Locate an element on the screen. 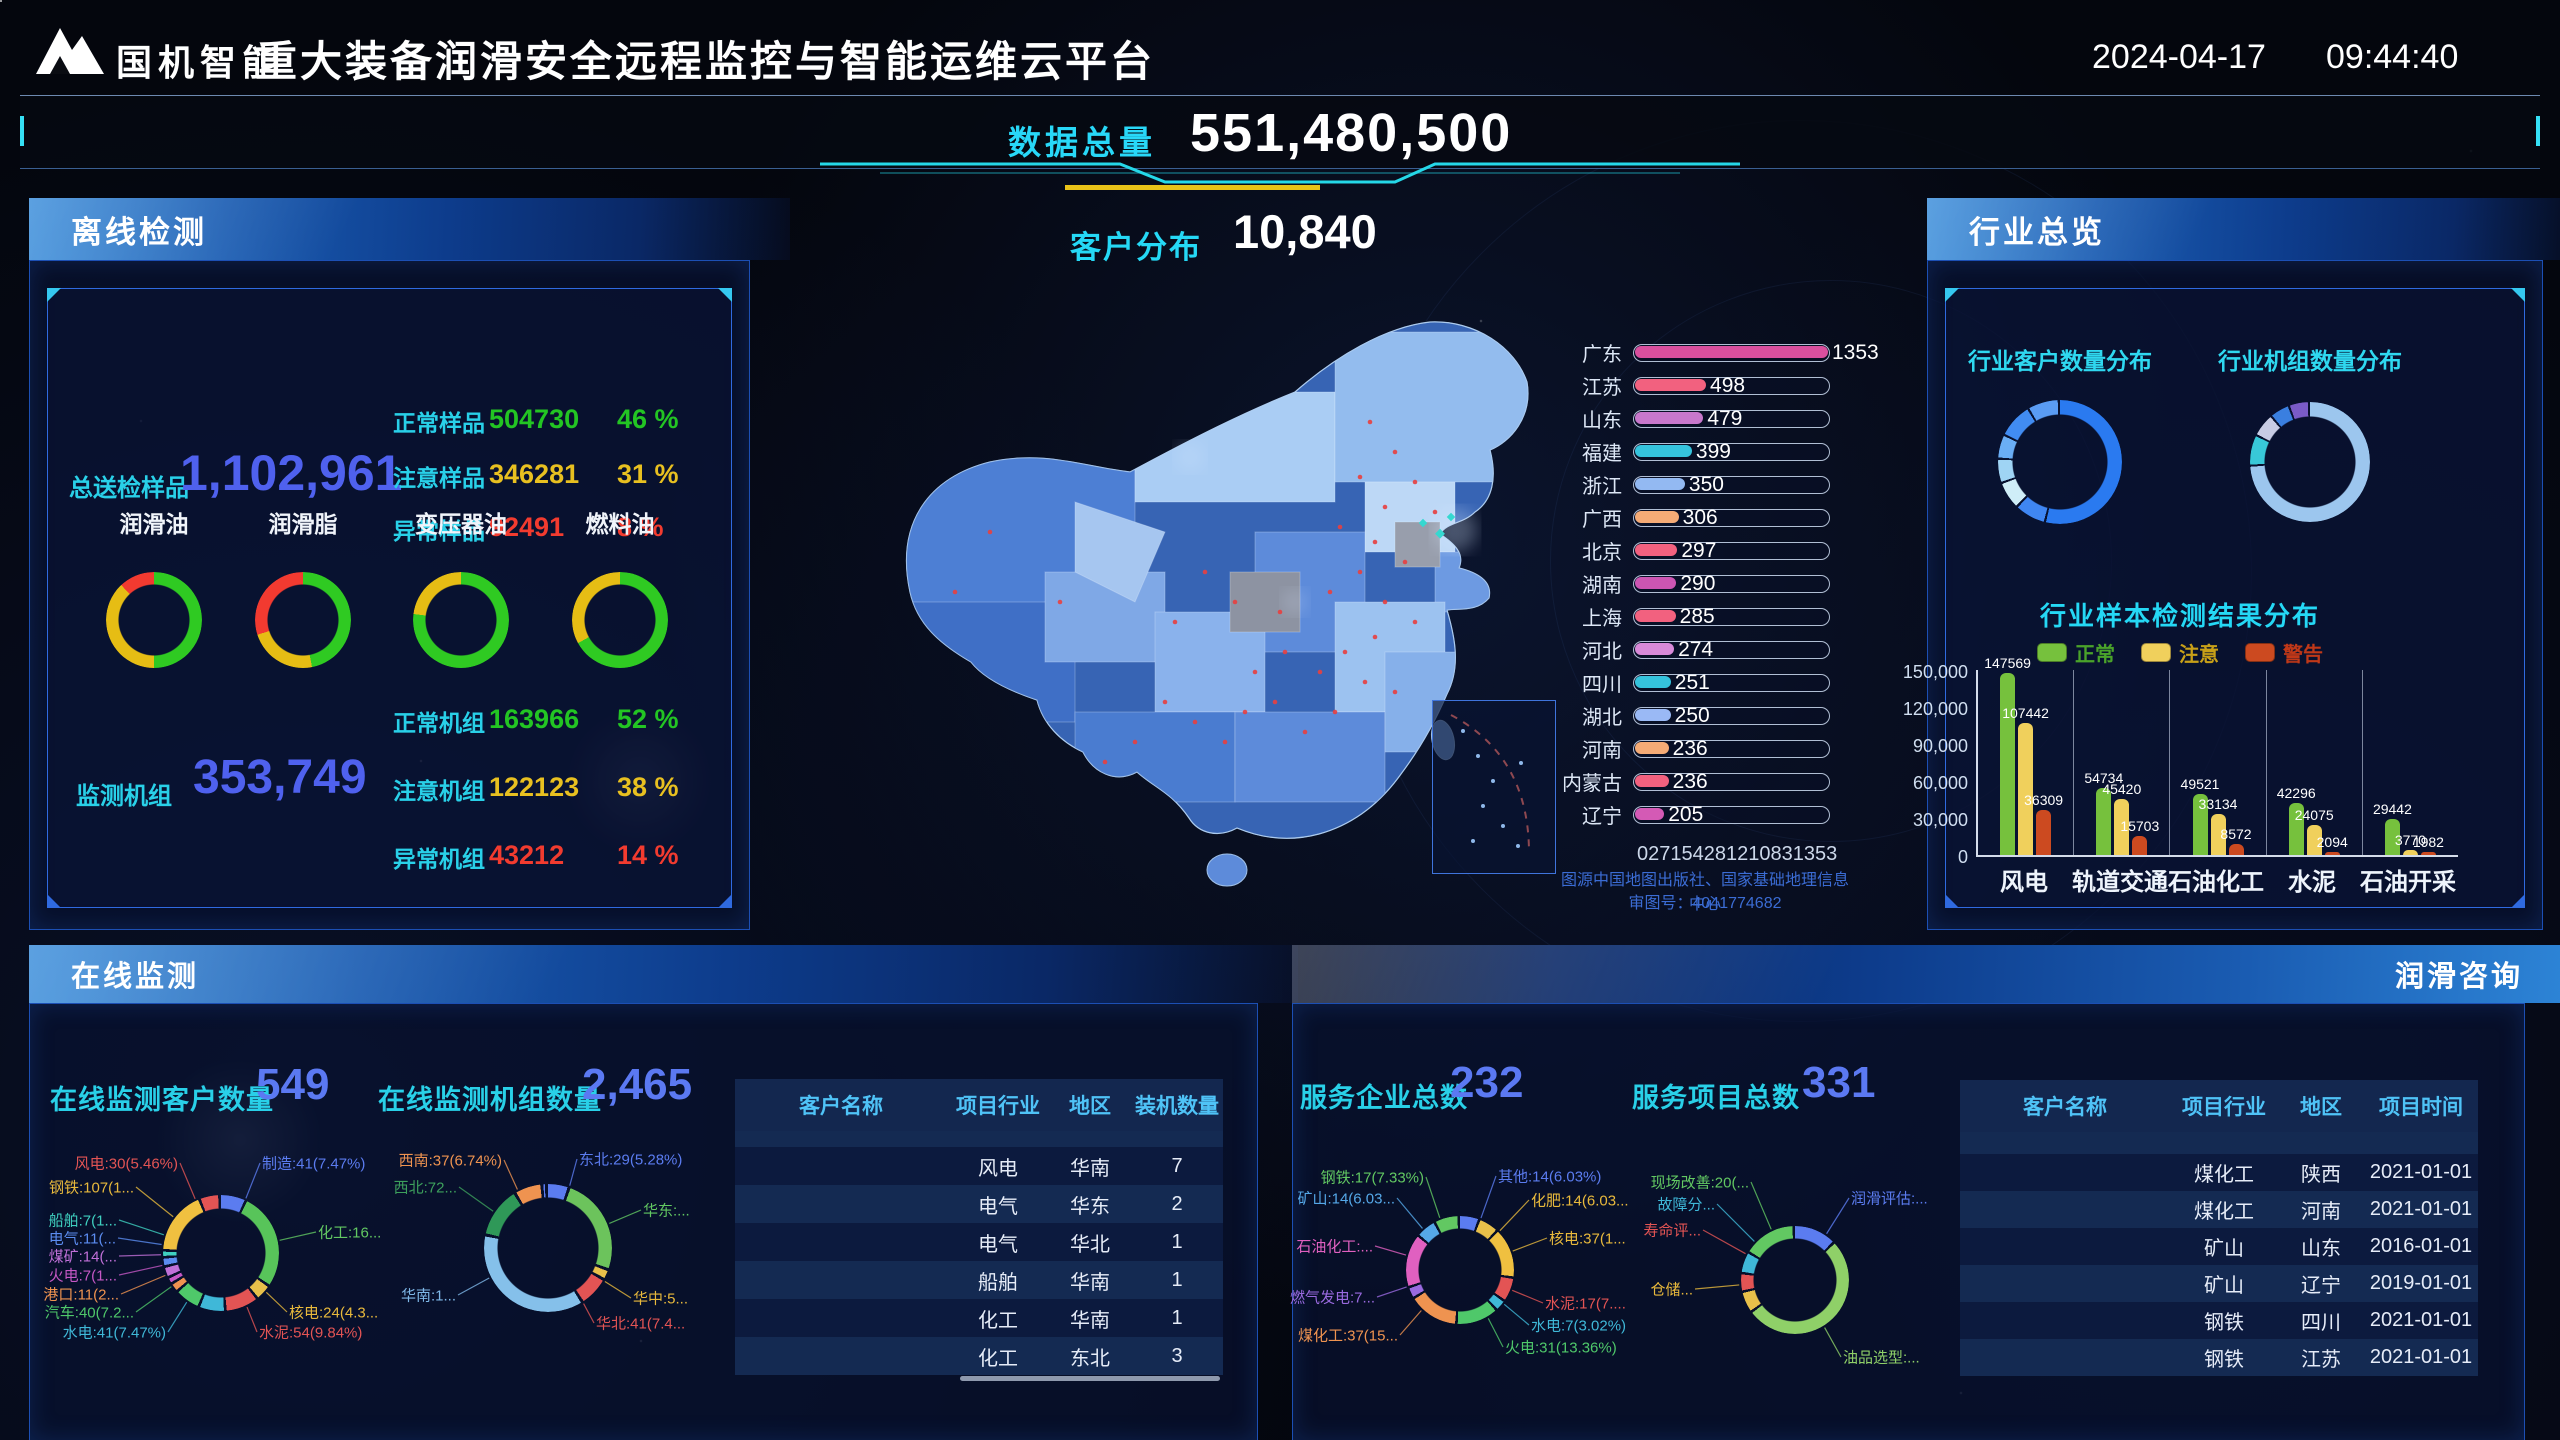 Image resolution: width=2560 pixels, height=1440 pixels. table-row: 矿山 山东 2016-01-01 is located at coordinates (2219, 1246).